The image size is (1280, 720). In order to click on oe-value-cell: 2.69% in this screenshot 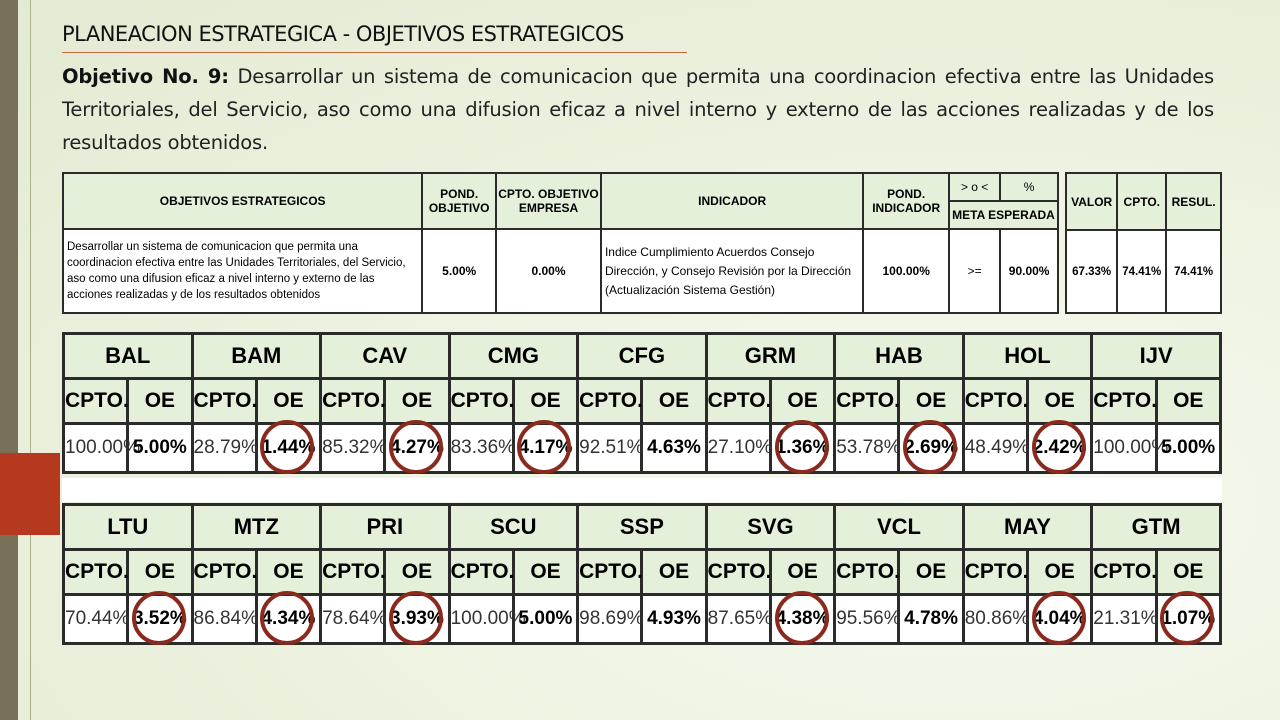, I will do `click(931, 447)`.